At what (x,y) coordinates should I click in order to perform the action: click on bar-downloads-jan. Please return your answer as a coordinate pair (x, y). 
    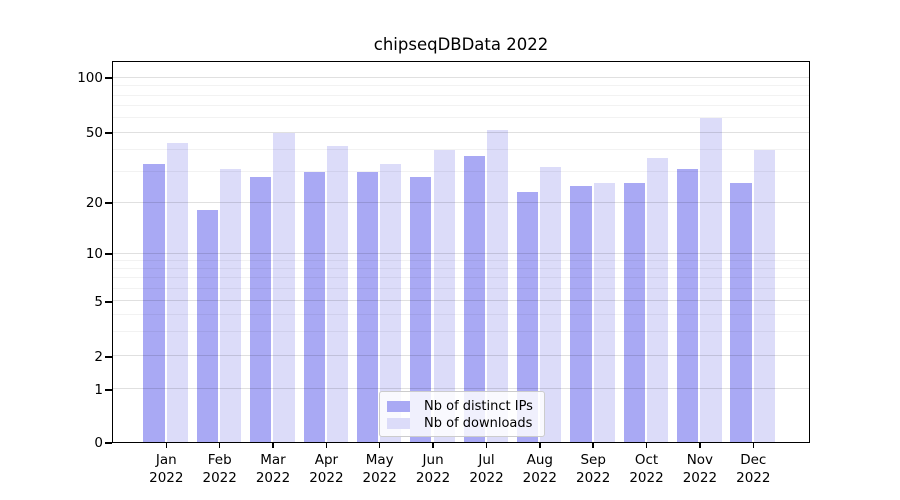
    Looking at the image, I should click on (177, 292).